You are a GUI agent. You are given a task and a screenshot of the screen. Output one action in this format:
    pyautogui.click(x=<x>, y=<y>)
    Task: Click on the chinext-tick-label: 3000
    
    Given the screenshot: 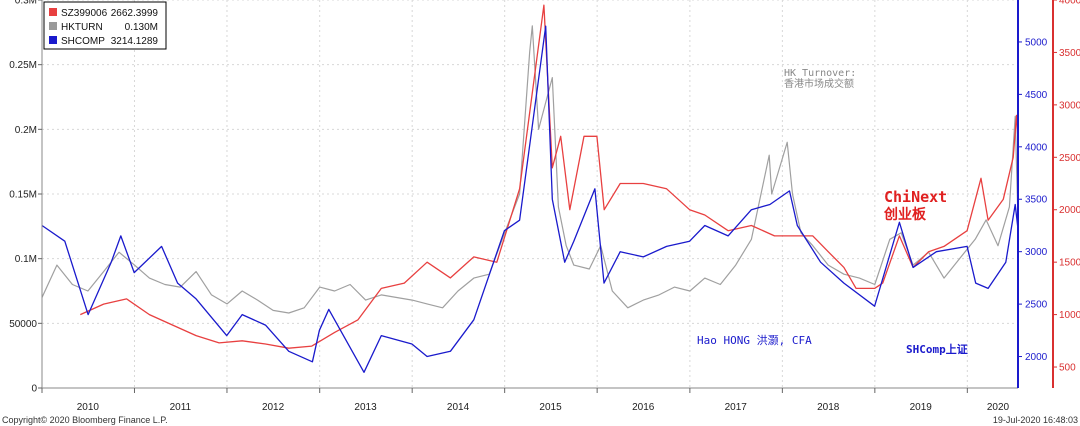 What is the action you would take?
    pyautogui.click(x=1069, y=105)
    